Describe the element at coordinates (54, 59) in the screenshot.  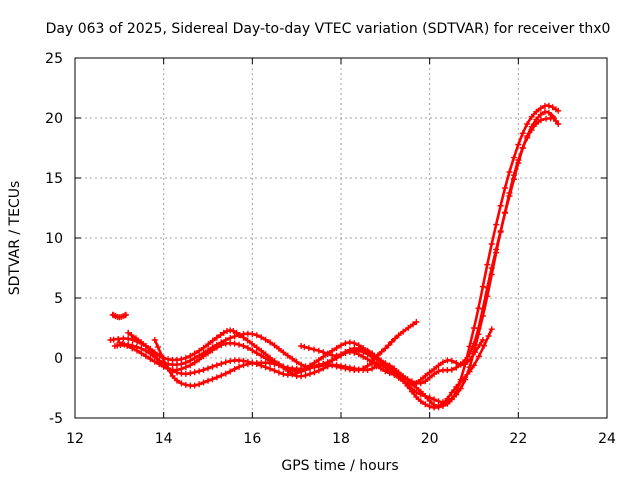
I see `y-tick-label: 25` at that location.